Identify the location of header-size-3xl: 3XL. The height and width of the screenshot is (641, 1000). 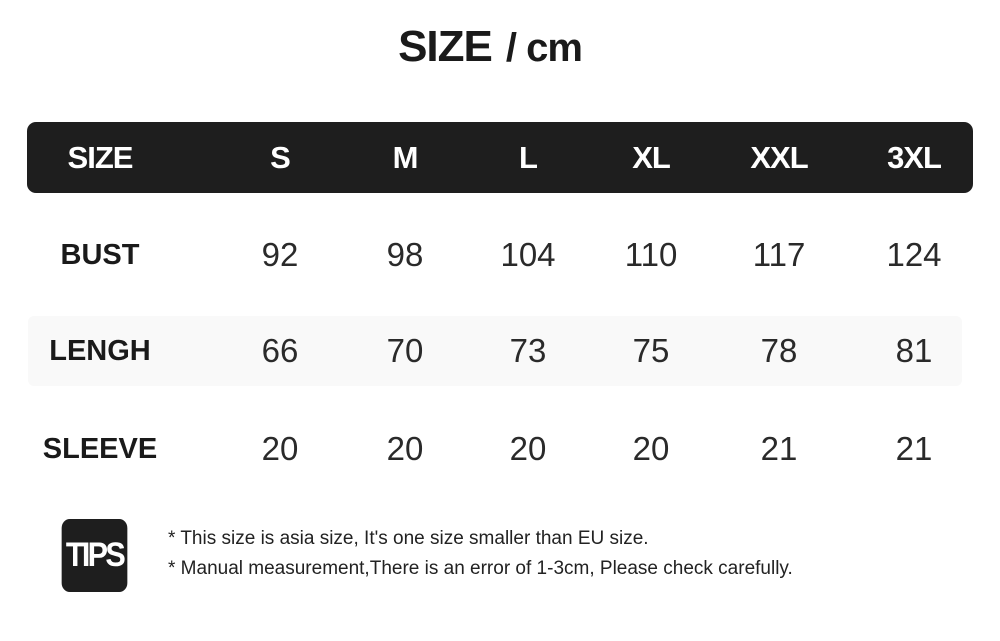
(914, 157).